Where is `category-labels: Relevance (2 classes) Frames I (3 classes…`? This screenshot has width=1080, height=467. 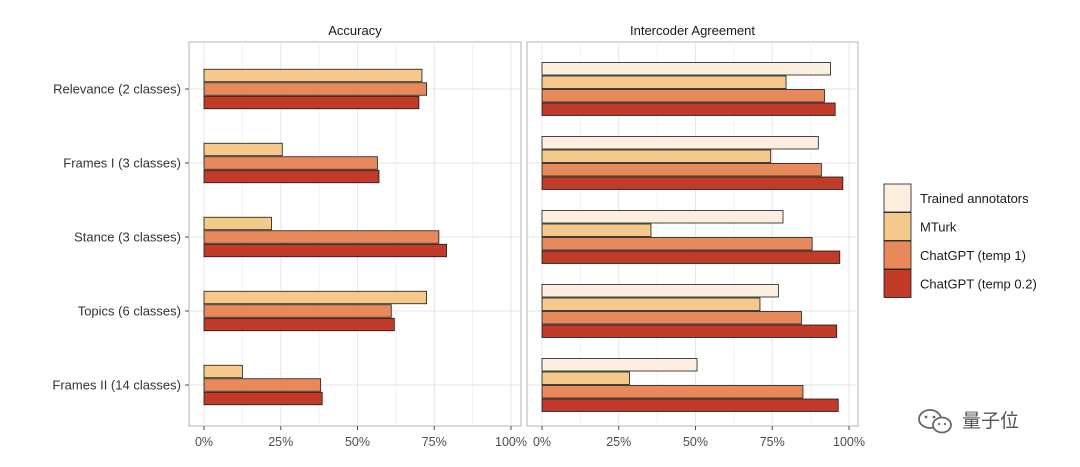 category-labels: Relevance (2 classes) Frames I (3 classes… is located at coordinates (120, 237).